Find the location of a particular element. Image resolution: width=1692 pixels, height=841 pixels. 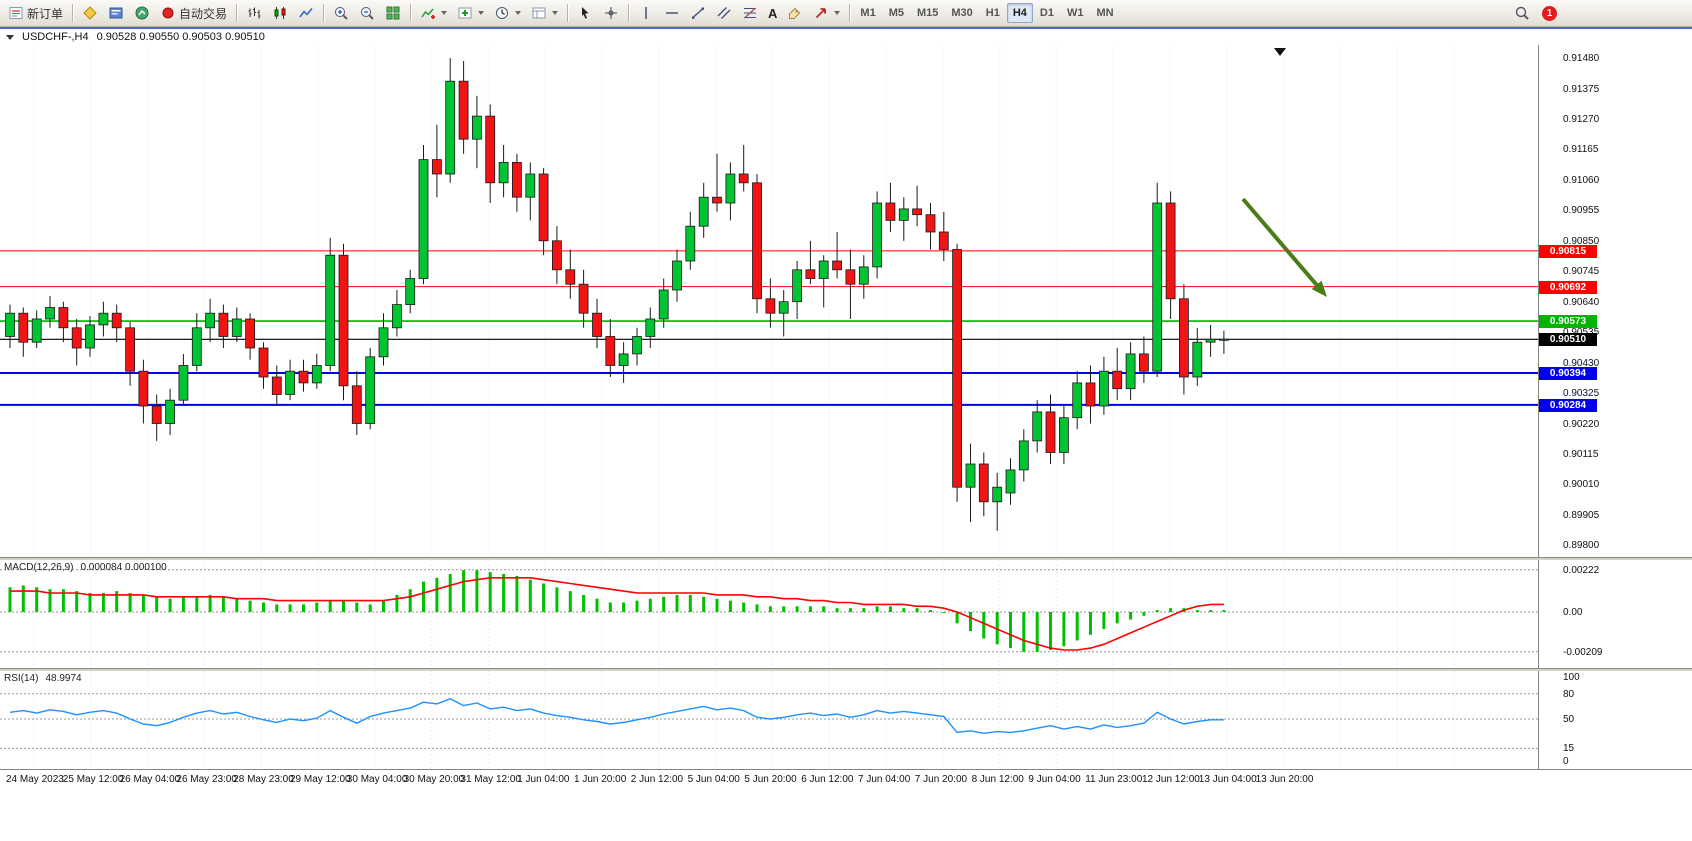

terminal-button is located at coordinates (116, 13).